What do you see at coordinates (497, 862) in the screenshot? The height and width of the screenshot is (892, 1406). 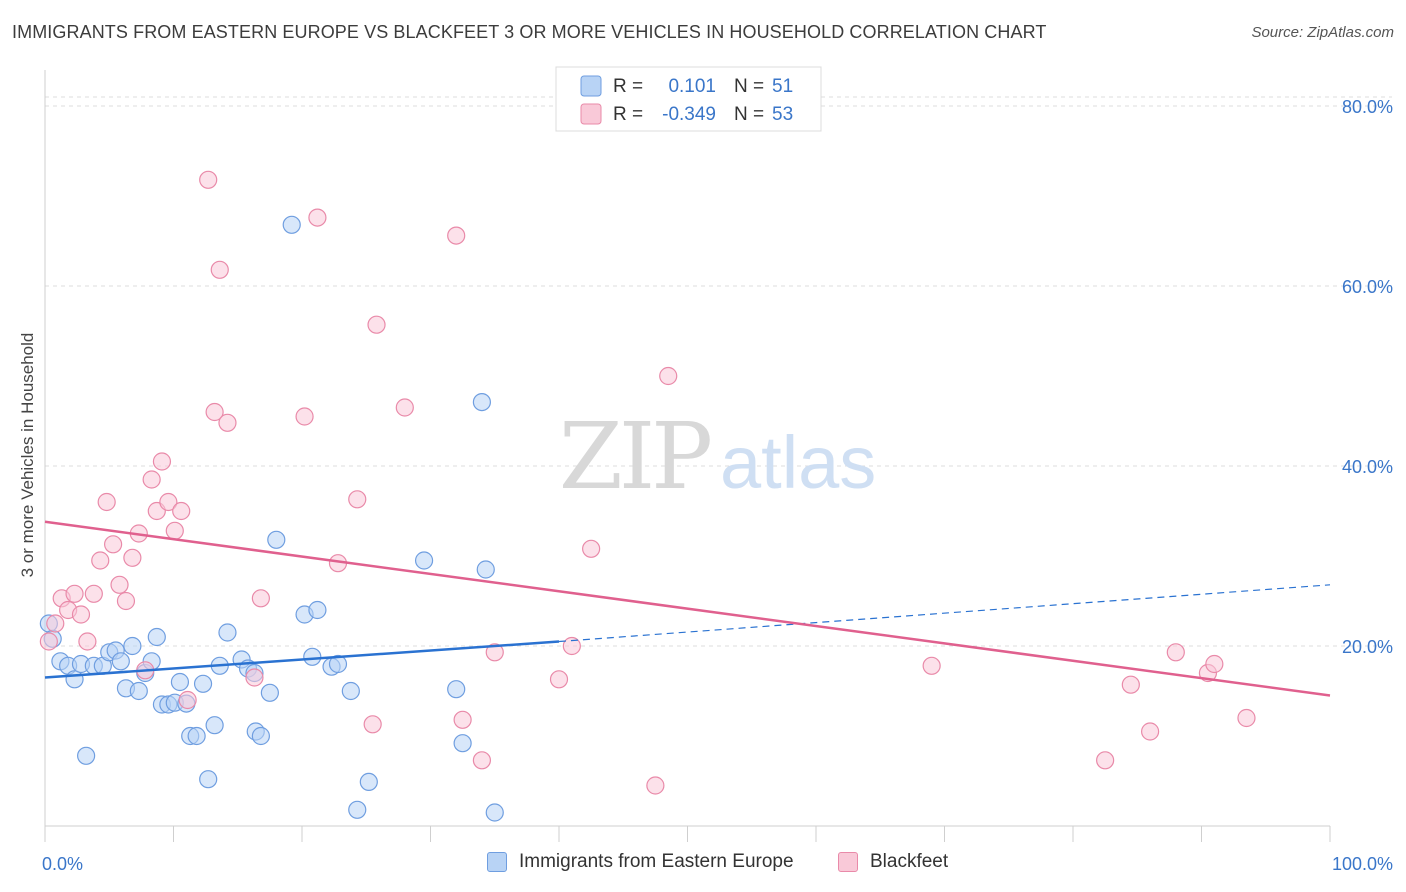 I see `legend-swatch-blue` at bounding box center [497, 862].